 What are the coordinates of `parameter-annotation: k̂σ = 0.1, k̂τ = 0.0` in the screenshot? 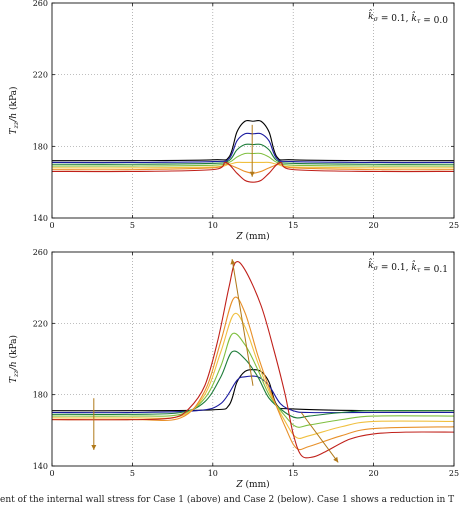 It's located at (408, 17).